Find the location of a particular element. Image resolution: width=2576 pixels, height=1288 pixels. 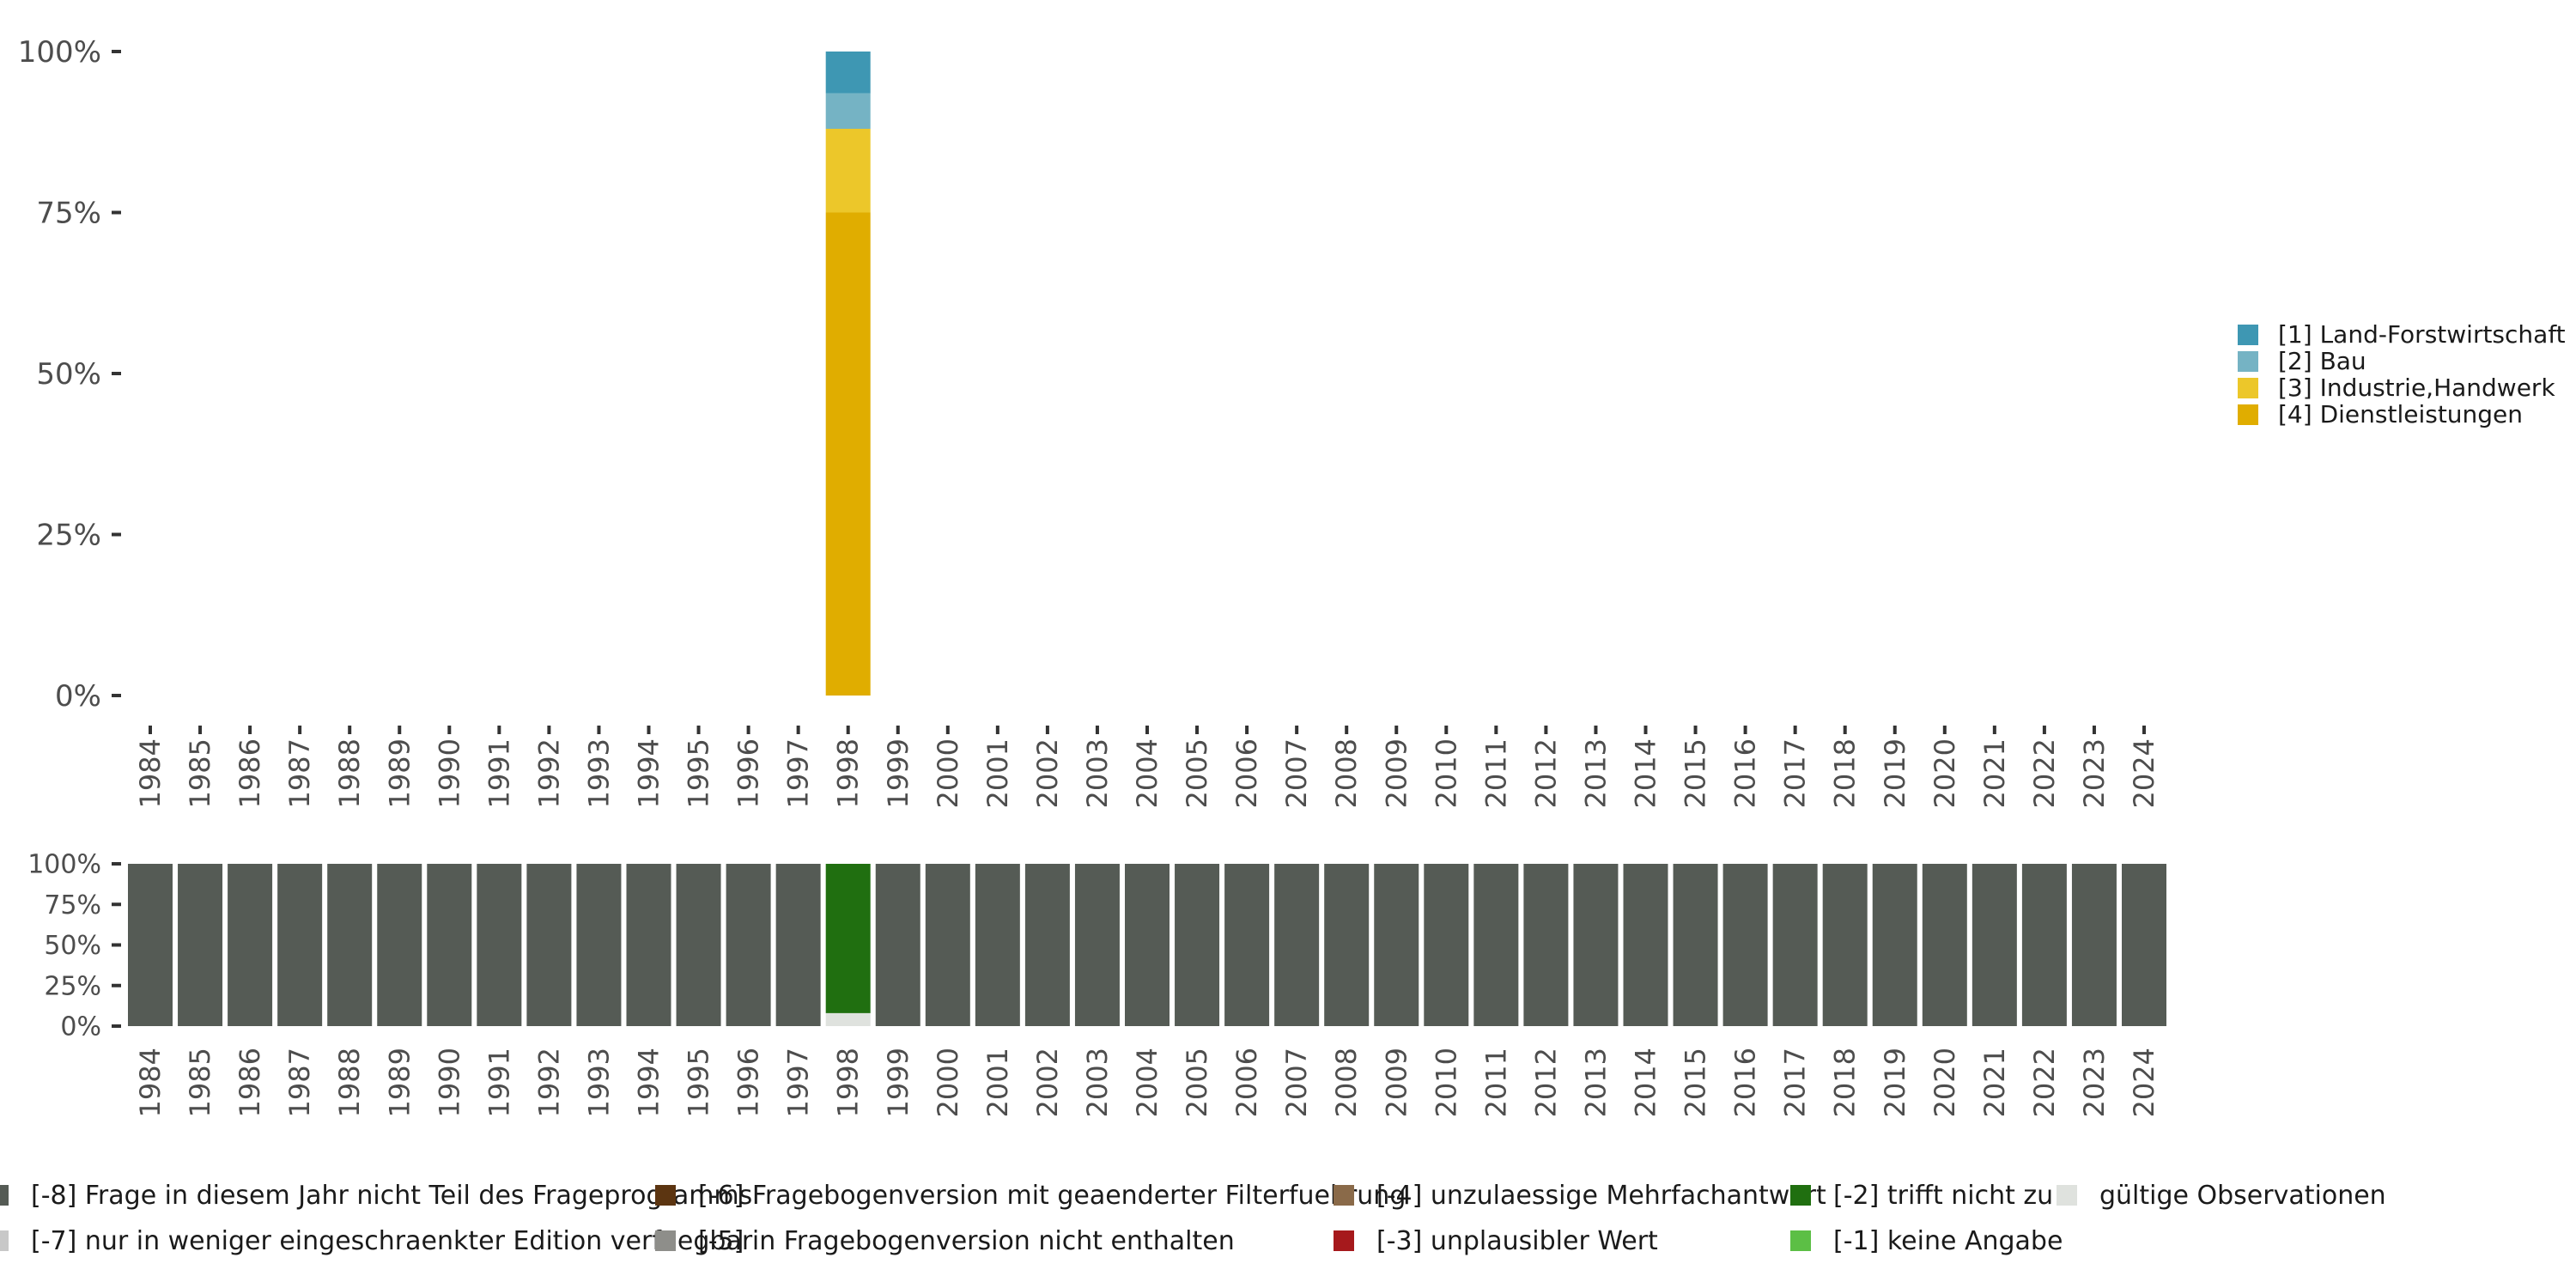

legend-label: [-1] keine Angabe is located at coordinates (1948, 1241).